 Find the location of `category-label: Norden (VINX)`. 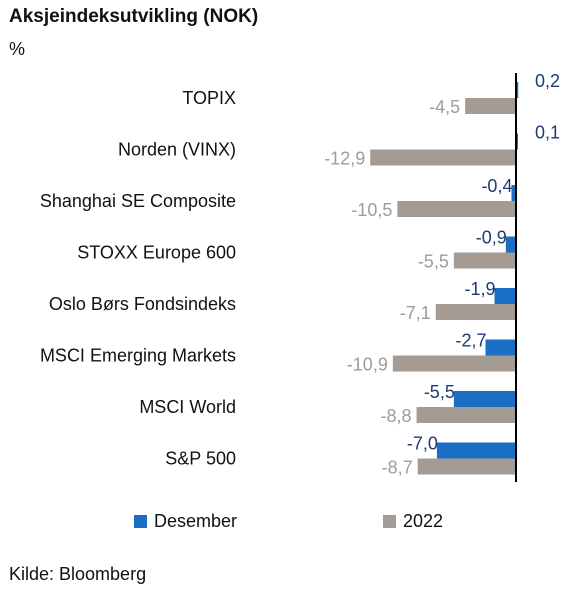

category-label: Norden (VINX) is located at coordinates (177, 150).